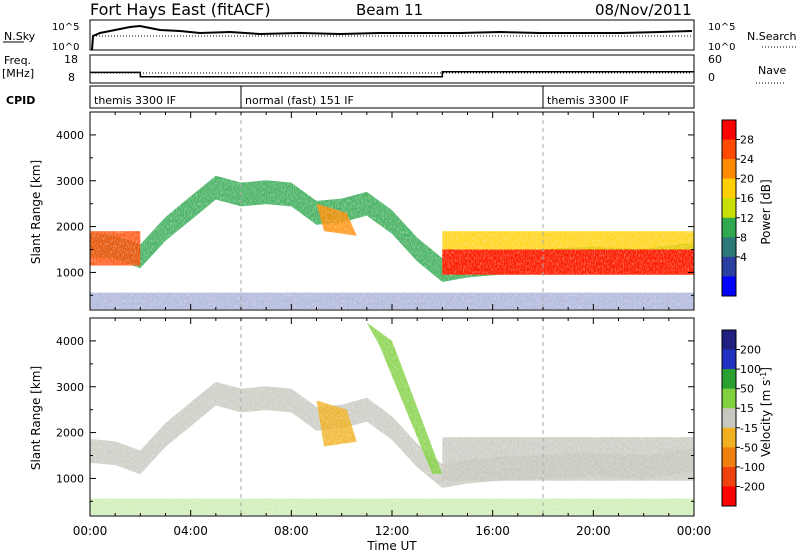 The width and height of the screenshot is (800, 554). Describe the element at coordinates (766, 412) in the screenshot. I see `velocity-colorbar-label: Velocity [m s-1]` at that location.